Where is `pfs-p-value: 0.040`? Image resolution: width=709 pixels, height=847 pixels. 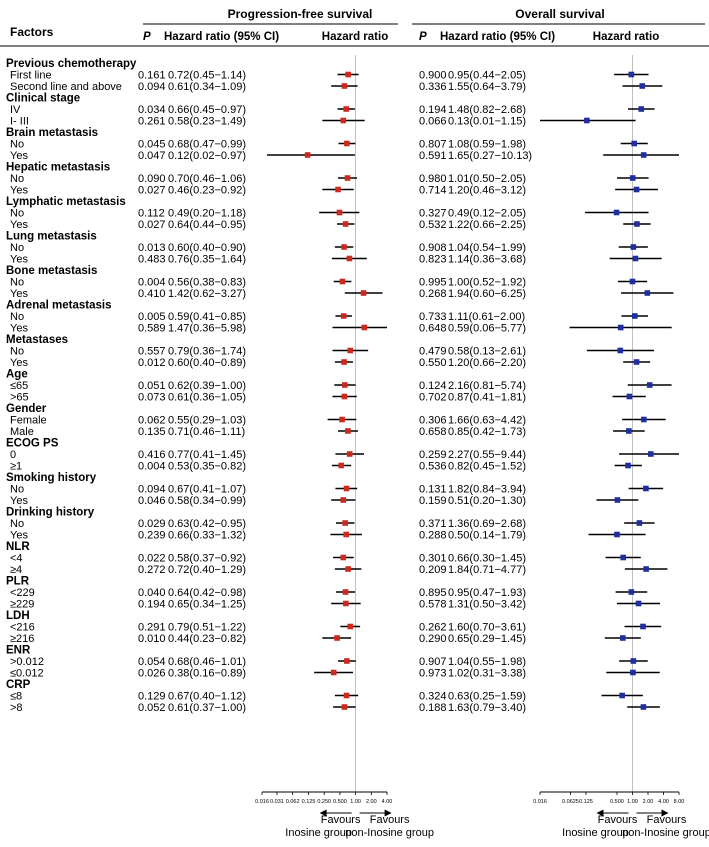
pfs-p-value: 0.040 is located at coordinates (152, 593).